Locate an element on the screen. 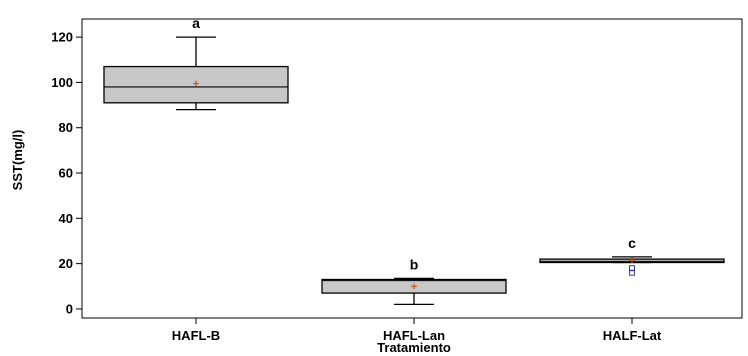 This screenshot has width=748, height=356. x-axis-label: Tratamiento is located at coordinates (414, 347).